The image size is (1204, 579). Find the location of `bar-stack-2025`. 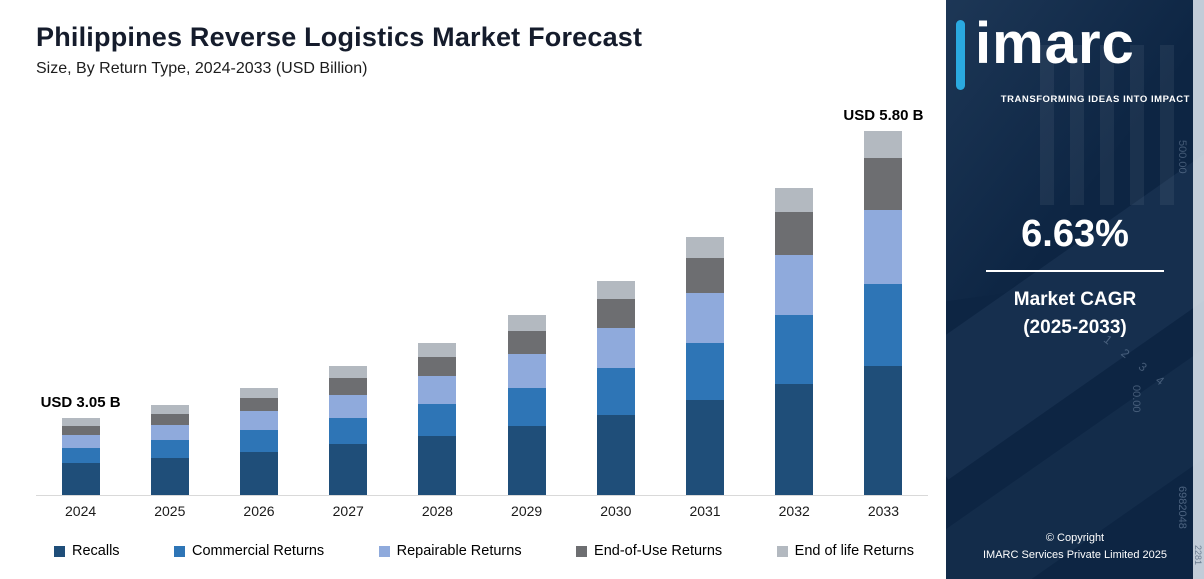

bar-stack-2025 is located at coordinates (169, 450).